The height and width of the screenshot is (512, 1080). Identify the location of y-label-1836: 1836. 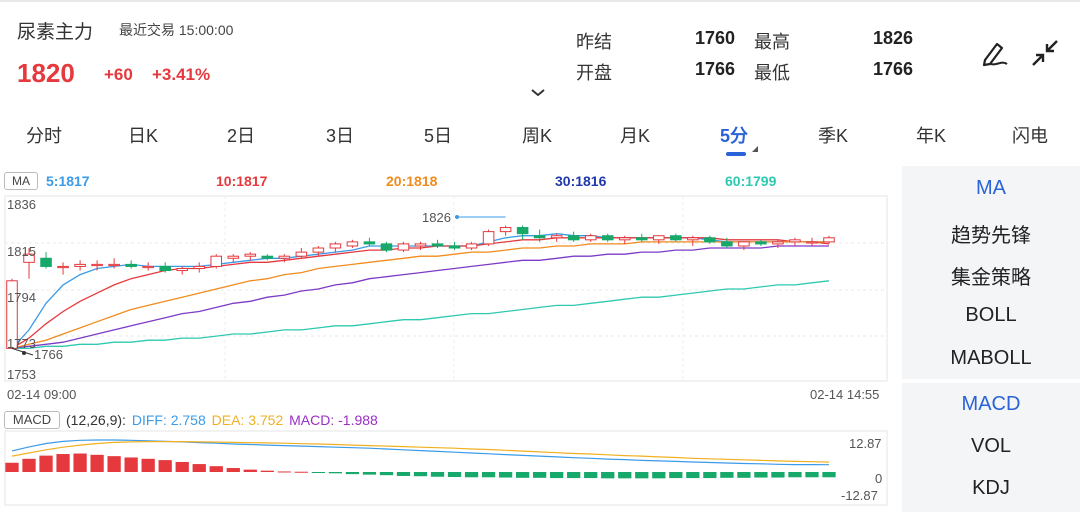
(21, 204).